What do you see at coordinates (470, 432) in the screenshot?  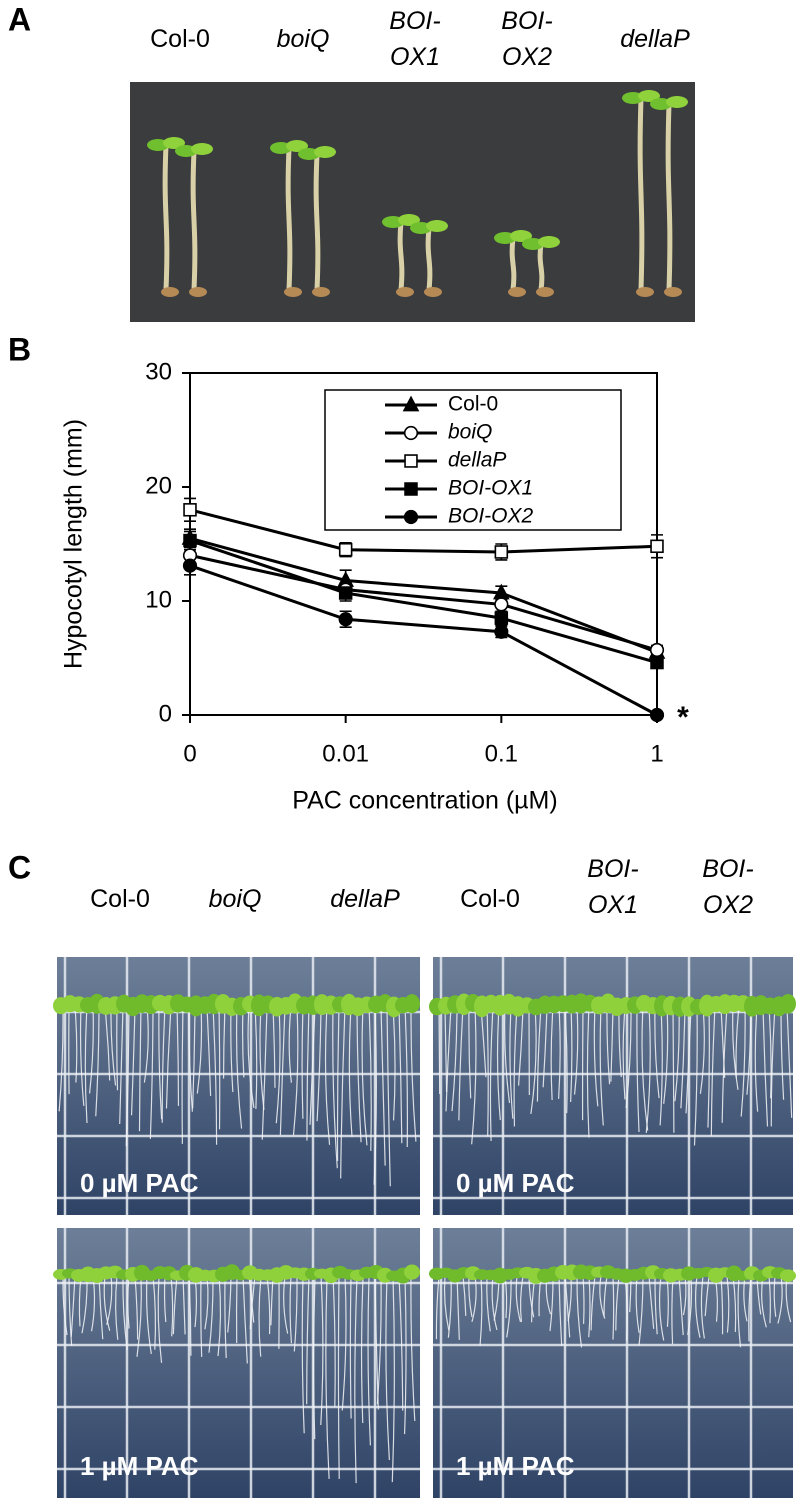 I see `legend-label: boiQ` at bounding box center [470, 432].